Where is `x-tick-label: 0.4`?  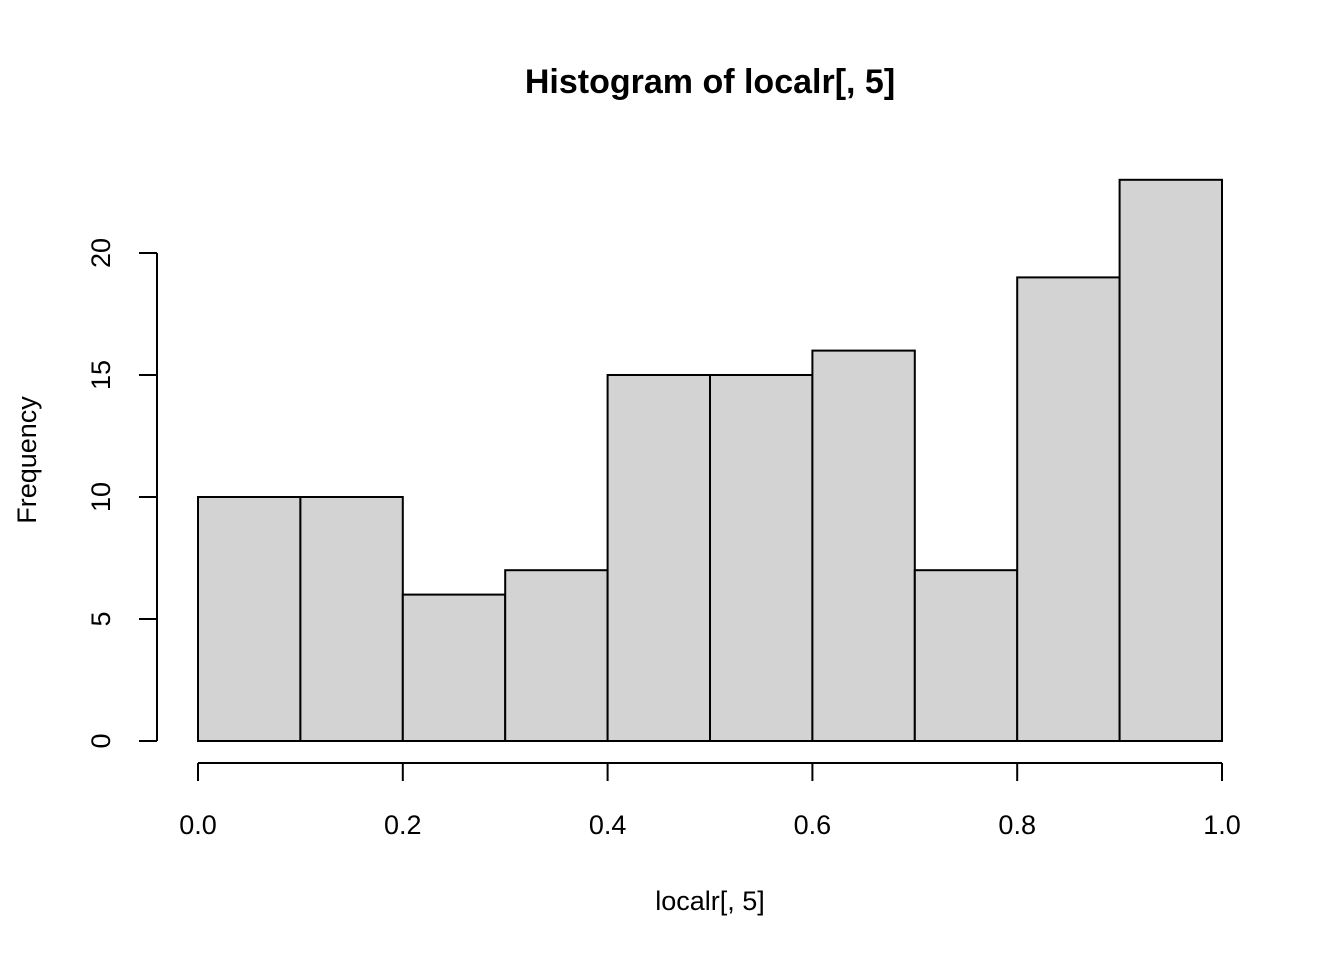 x-tick-label: 0.4 is located at coordinates (608, 825).